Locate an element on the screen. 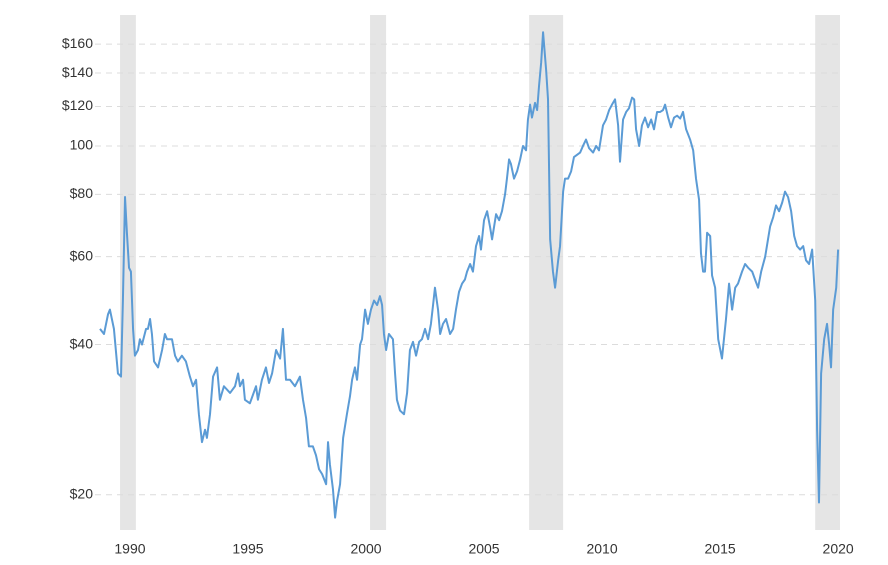 The height and width of the screenshot is (565, 888). y-tick-label: $60 is located at coordinates (82, 255).